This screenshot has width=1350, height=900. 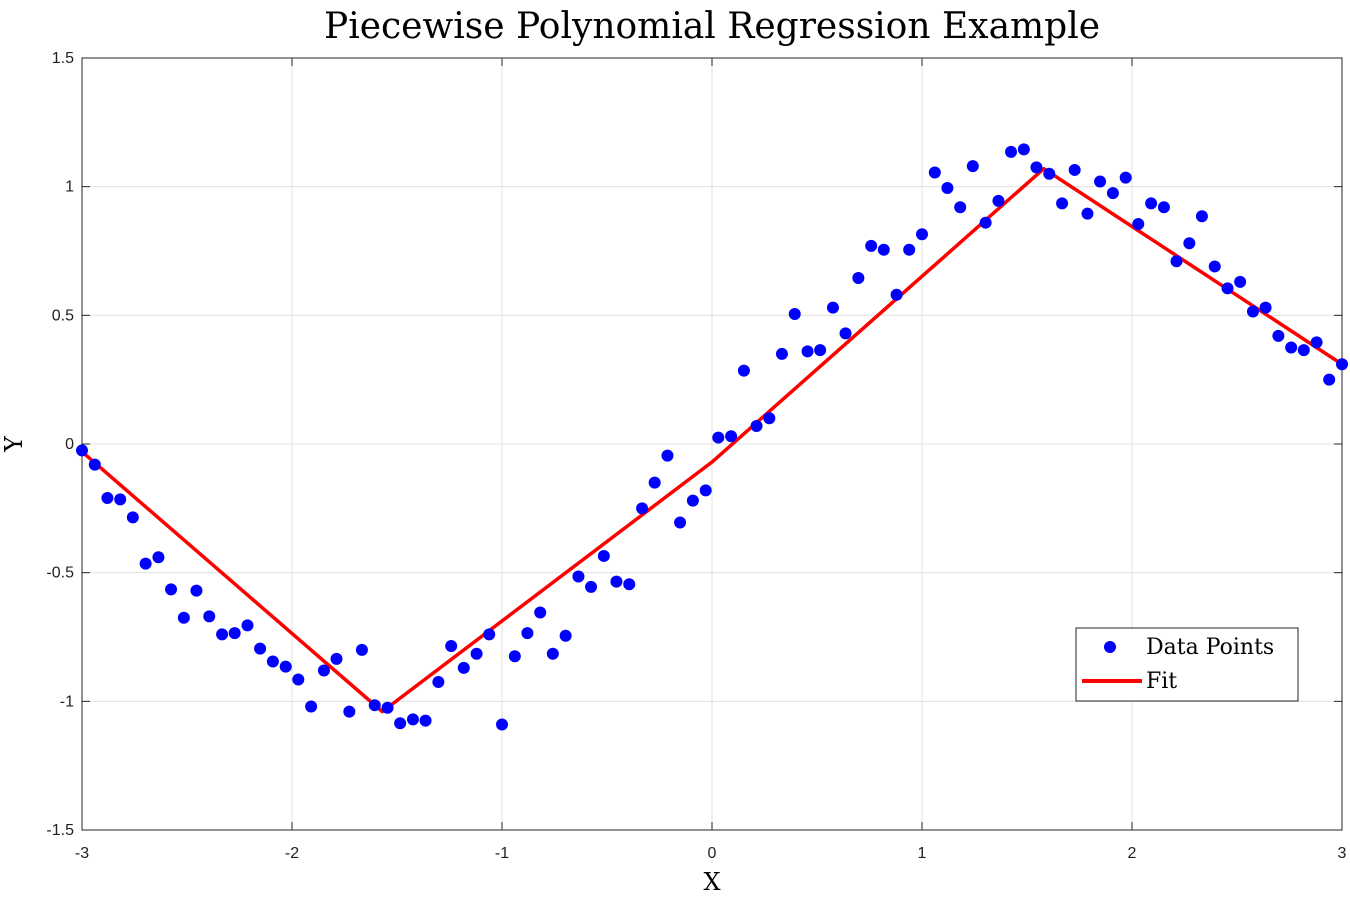 What do you see at coordinates (712, 26) in the screenshot?
I see `chart-title: Piecewise Polynomial Regression Example` at bounding box center [712, 26].